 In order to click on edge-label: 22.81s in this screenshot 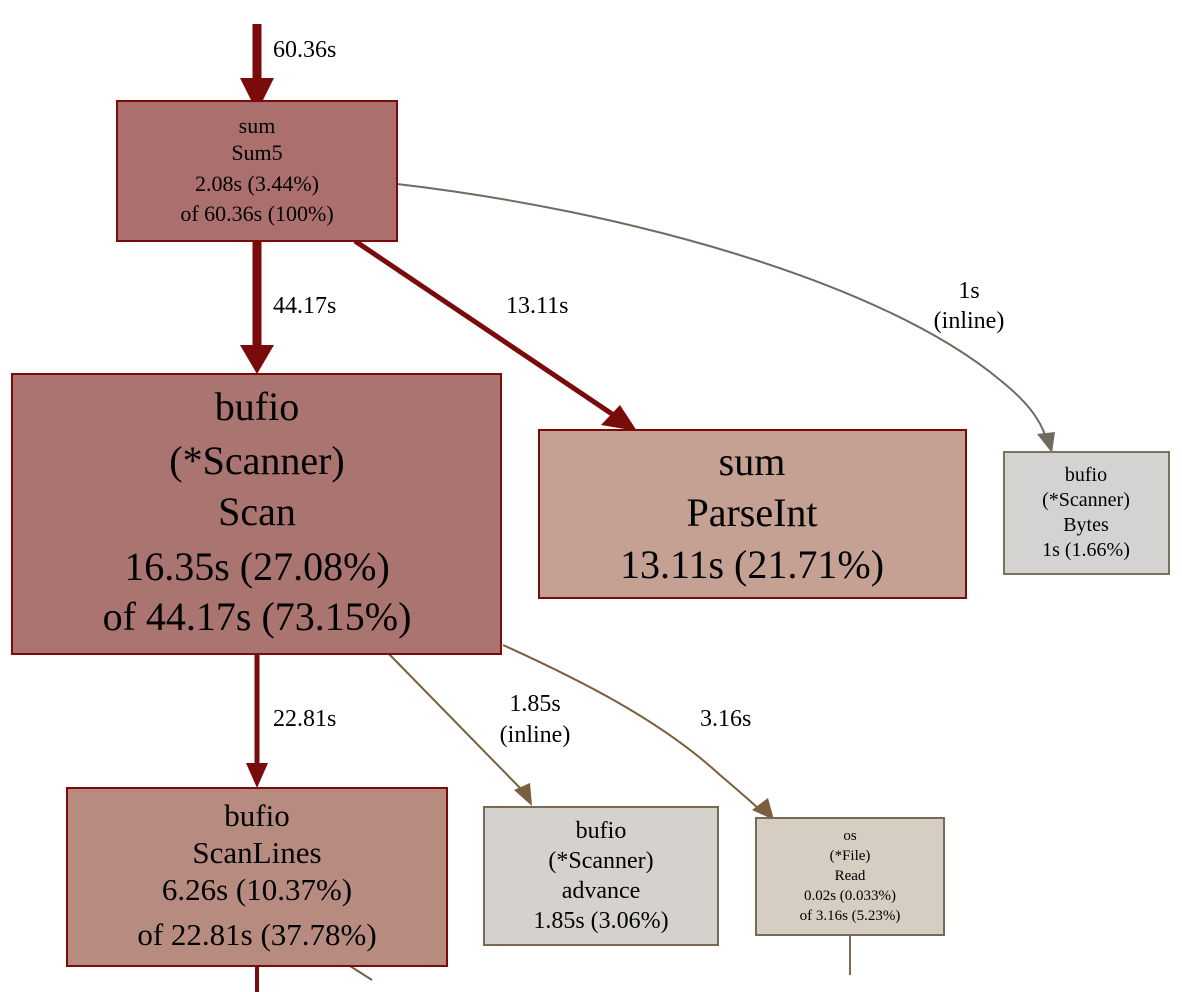, I will do `click(304, 719)`.